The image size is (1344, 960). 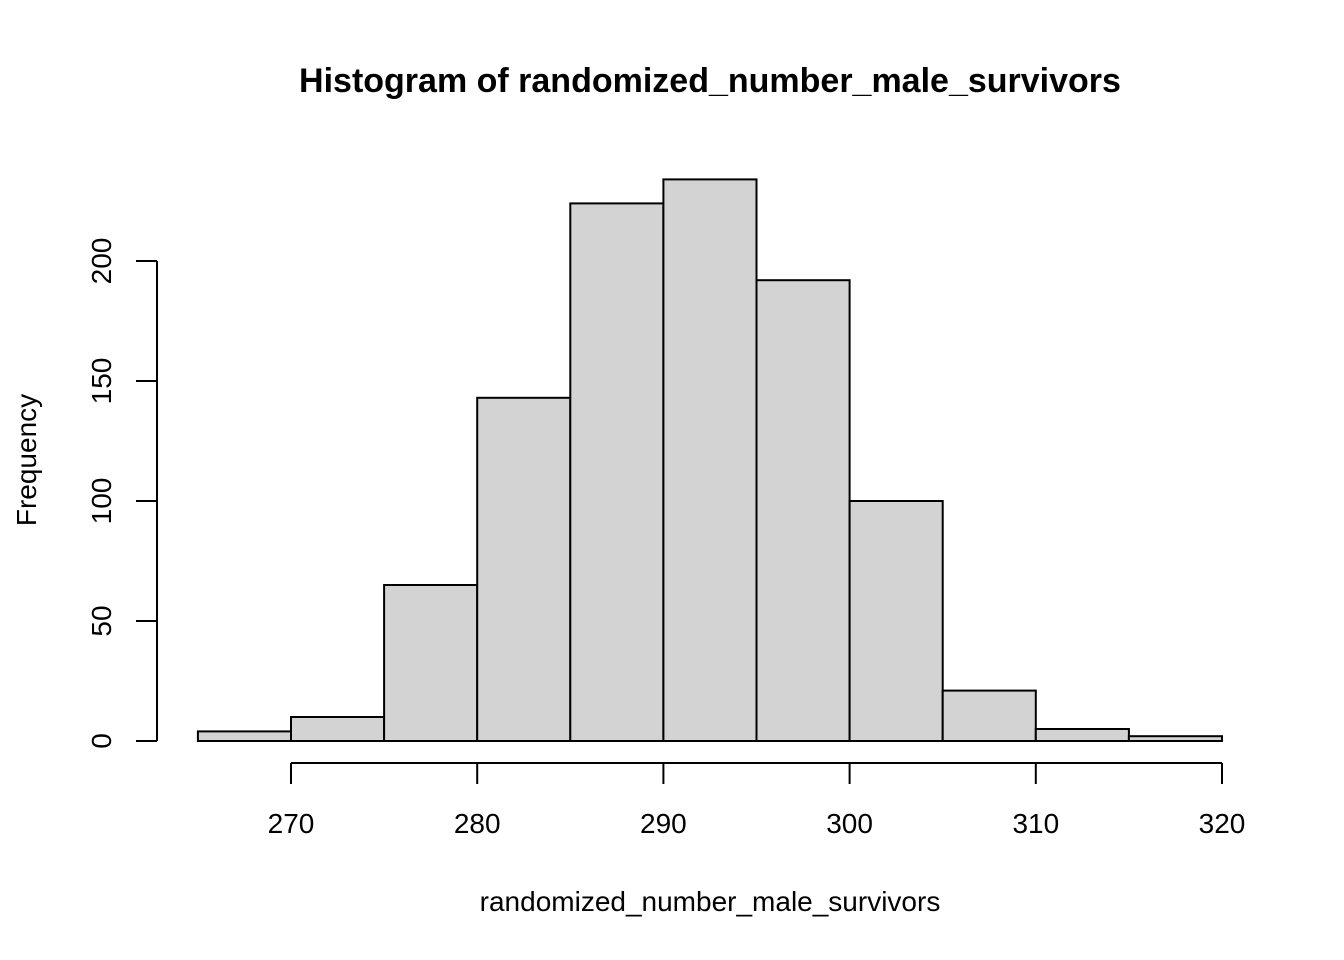 What do you see at coordinates (710, 901) in the screenshot?
I see `x-axis-label: randomized_number_male_survivors` at bounding box center [710, 901].